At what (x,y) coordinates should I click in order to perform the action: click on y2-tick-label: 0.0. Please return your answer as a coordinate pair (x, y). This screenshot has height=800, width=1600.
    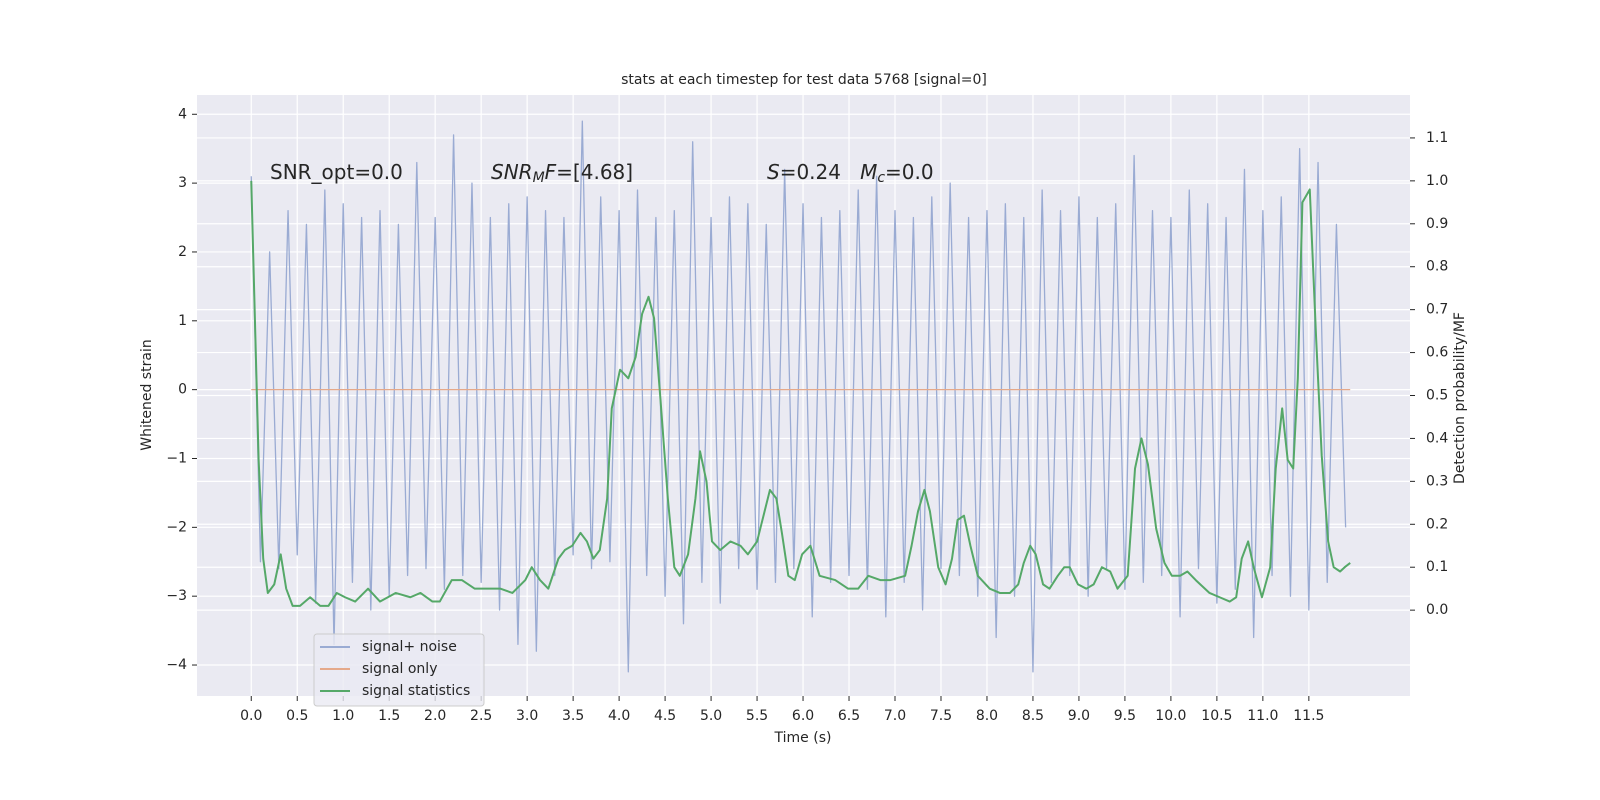
    Looking at the image, I should click on (1437, 610).